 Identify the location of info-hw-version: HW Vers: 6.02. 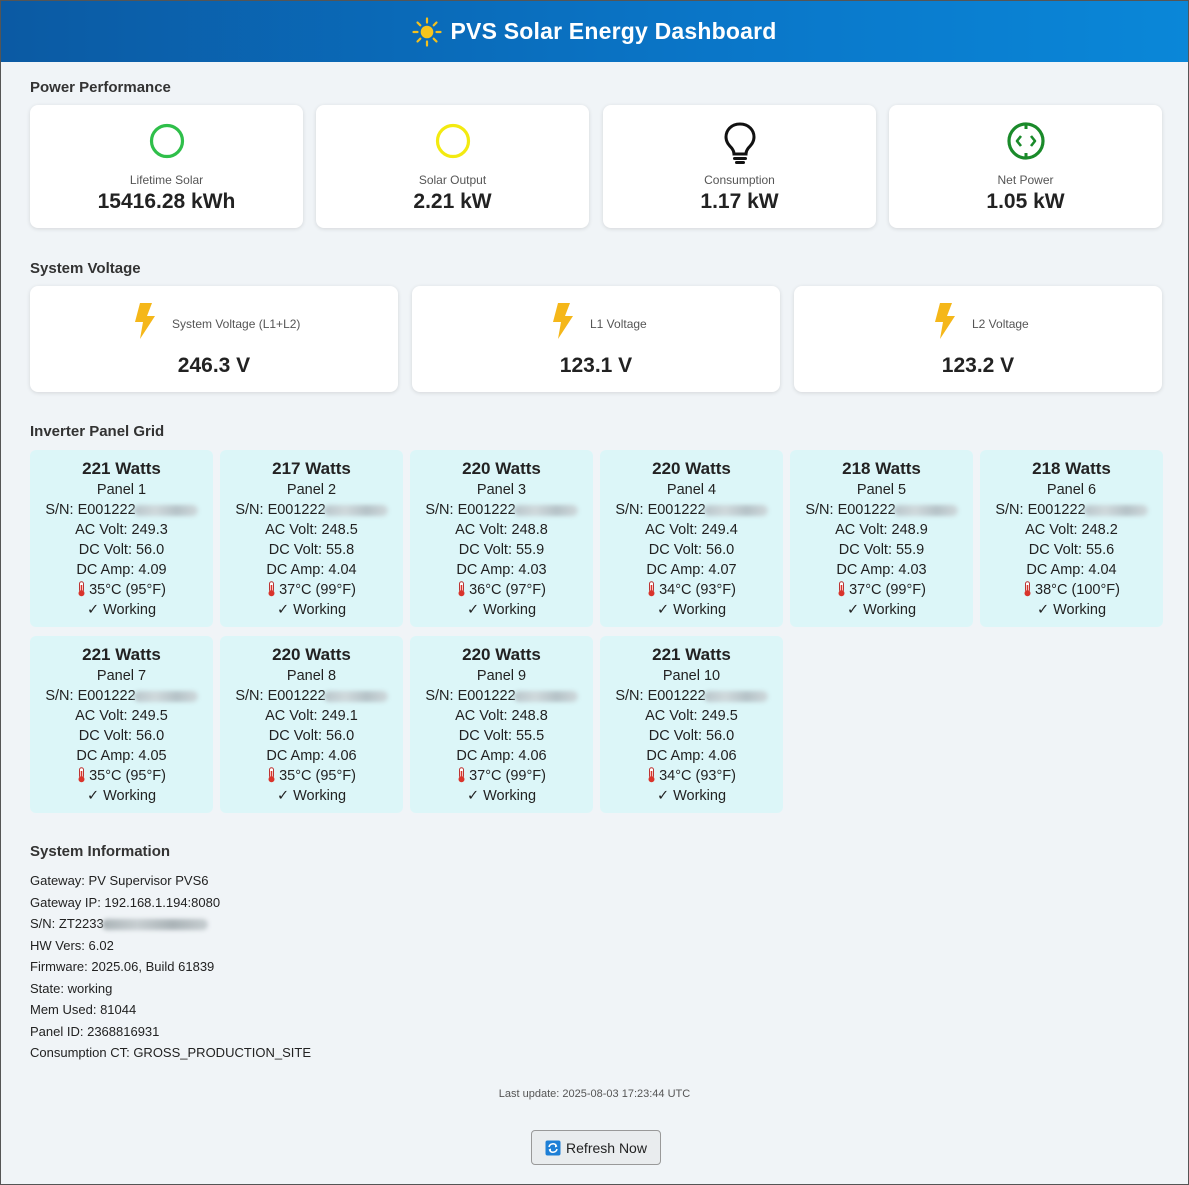
(72, 945).